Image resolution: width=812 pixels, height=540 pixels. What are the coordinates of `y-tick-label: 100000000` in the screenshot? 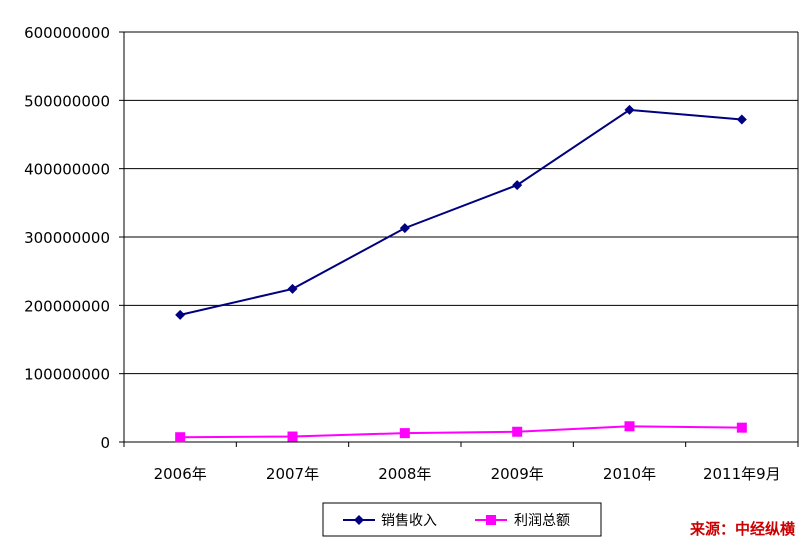 It's located at (67, 375).